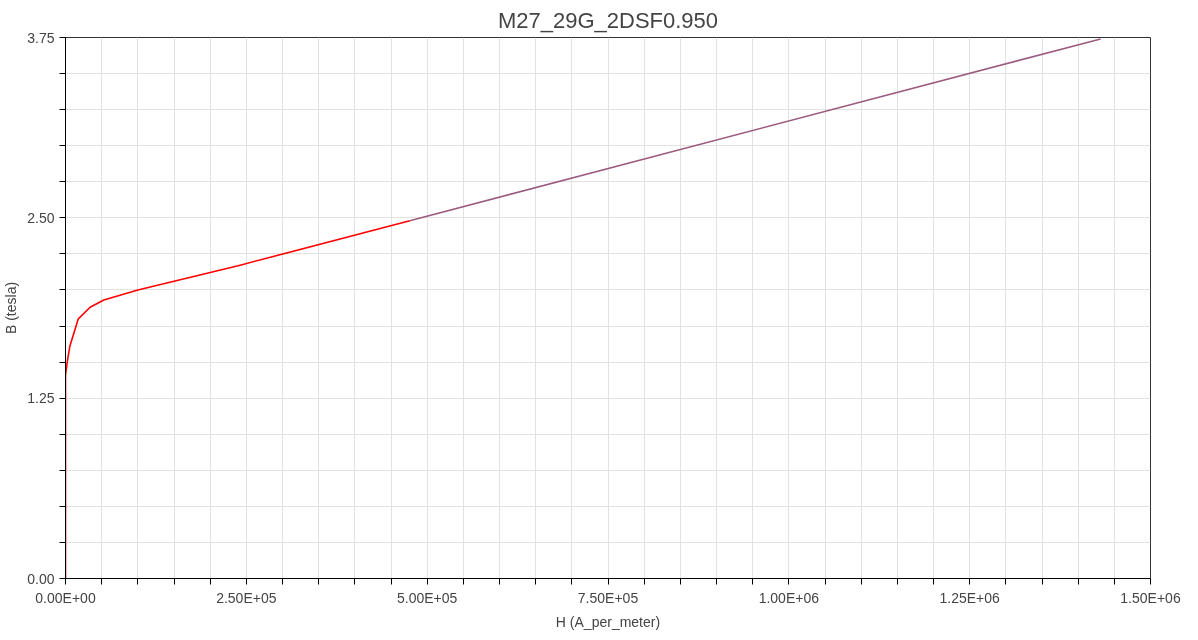 This screenshot has width=1198, height=640. What do you see at coordinates (608, 597) in the screenshot?
I see `x-tick-label: 7.50E+05` at bounding box center [608, 597].